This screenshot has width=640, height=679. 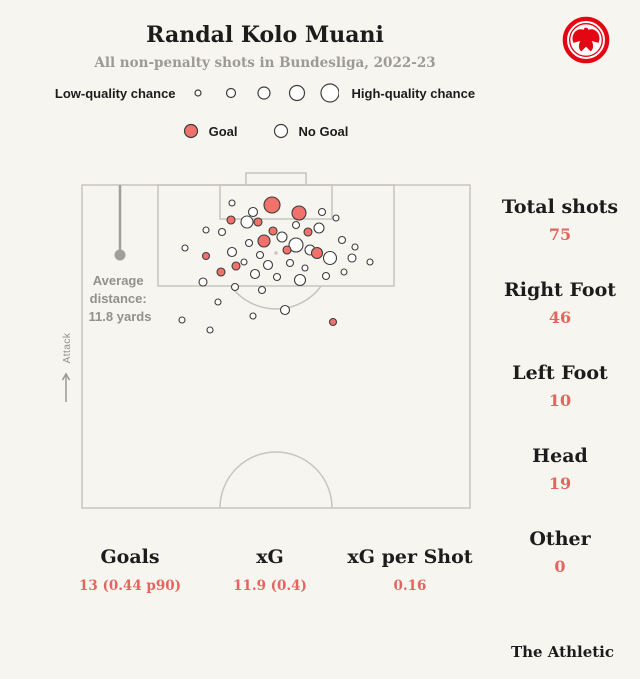 I want to click on six-yard-box, so click(x=276, y=202).